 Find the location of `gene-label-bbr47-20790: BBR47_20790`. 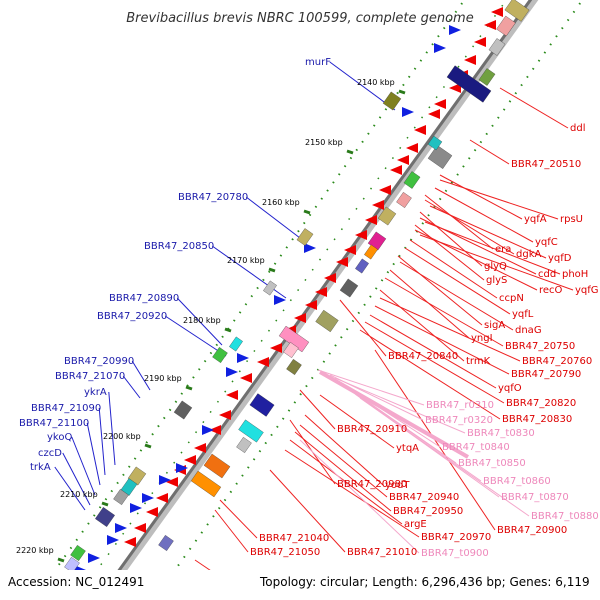

gene-label-bbr47-20790: BBR47_20790 is located at coordinates (546, 374).